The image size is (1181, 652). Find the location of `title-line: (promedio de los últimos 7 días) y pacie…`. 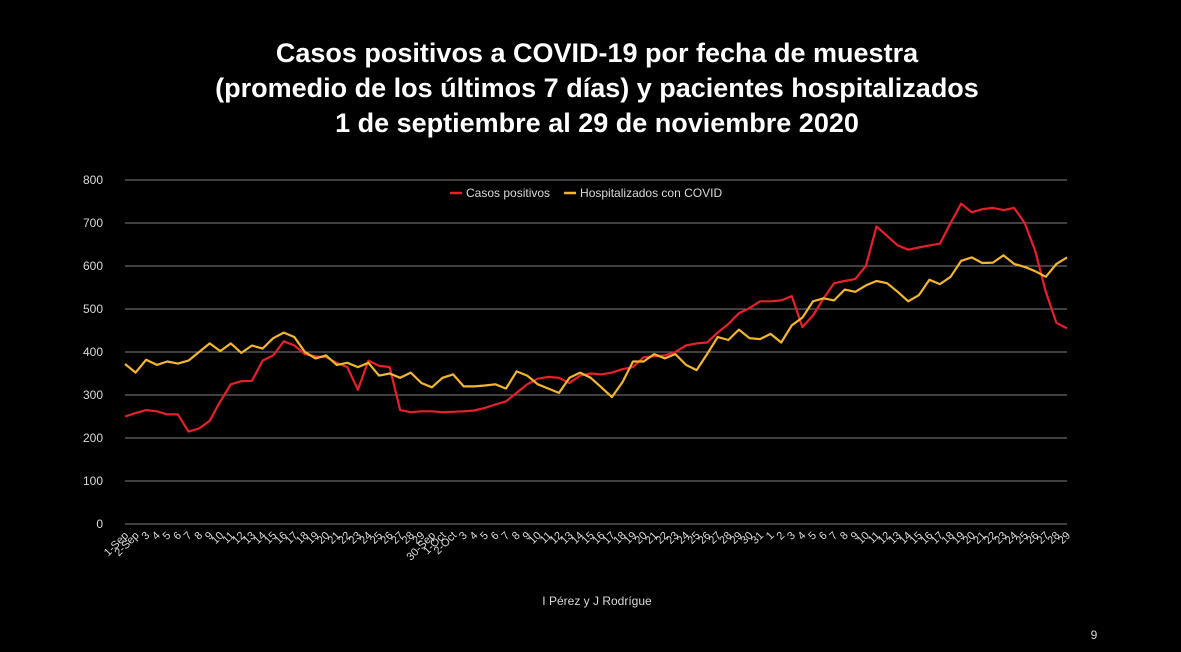

title-line: (promedio de los últimos 7 días) y pacie… is located at coordinates (597, 88).